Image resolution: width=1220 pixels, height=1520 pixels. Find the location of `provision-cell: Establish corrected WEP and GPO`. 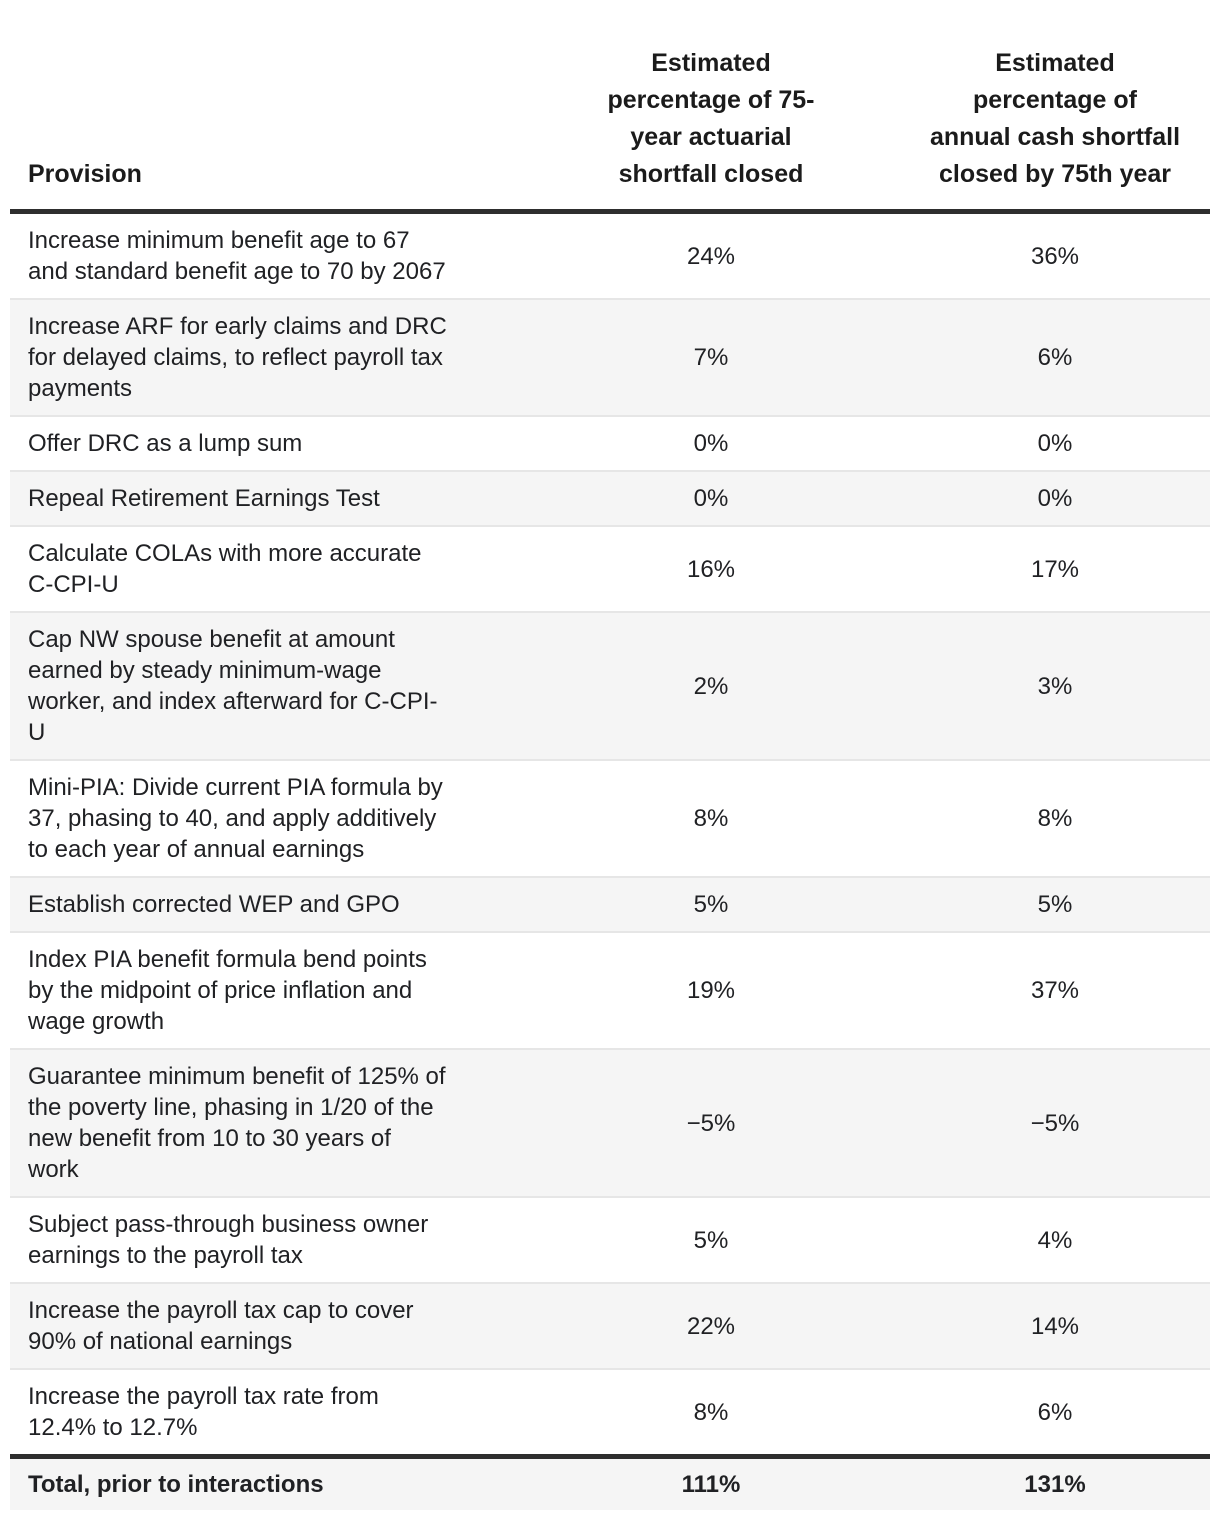

provision-cell: Establish corrected WEP and GPO is located at coordinates (266, 904).